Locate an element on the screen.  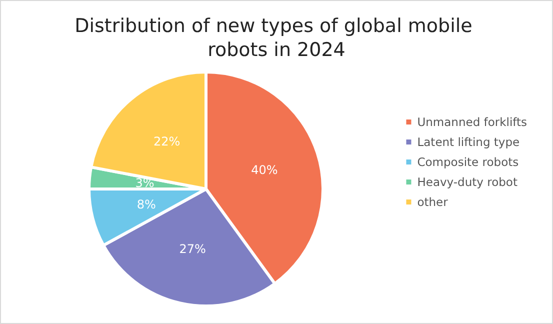
legend-label: Latent lifting type is located at coordinates (468, 142).